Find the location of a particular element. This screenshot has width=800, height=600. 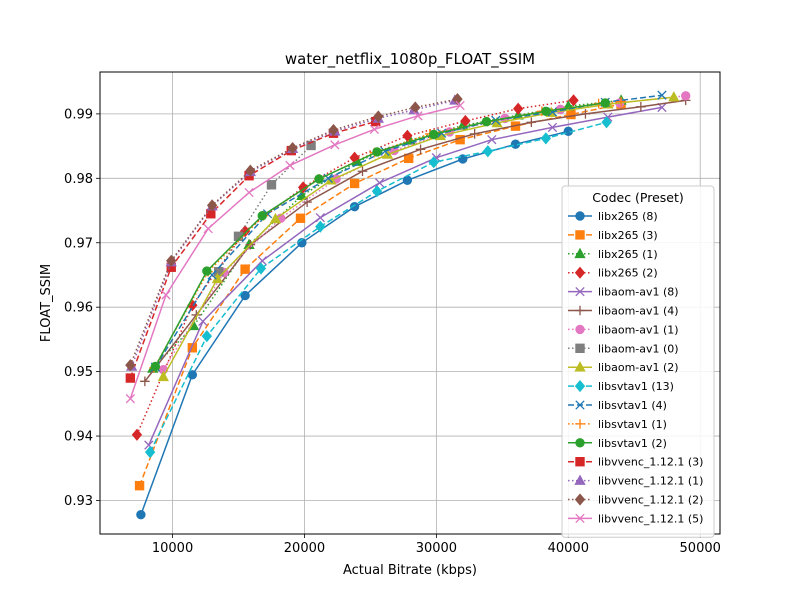

x-tick-label: 10000 is located at coordinates (172, 548).